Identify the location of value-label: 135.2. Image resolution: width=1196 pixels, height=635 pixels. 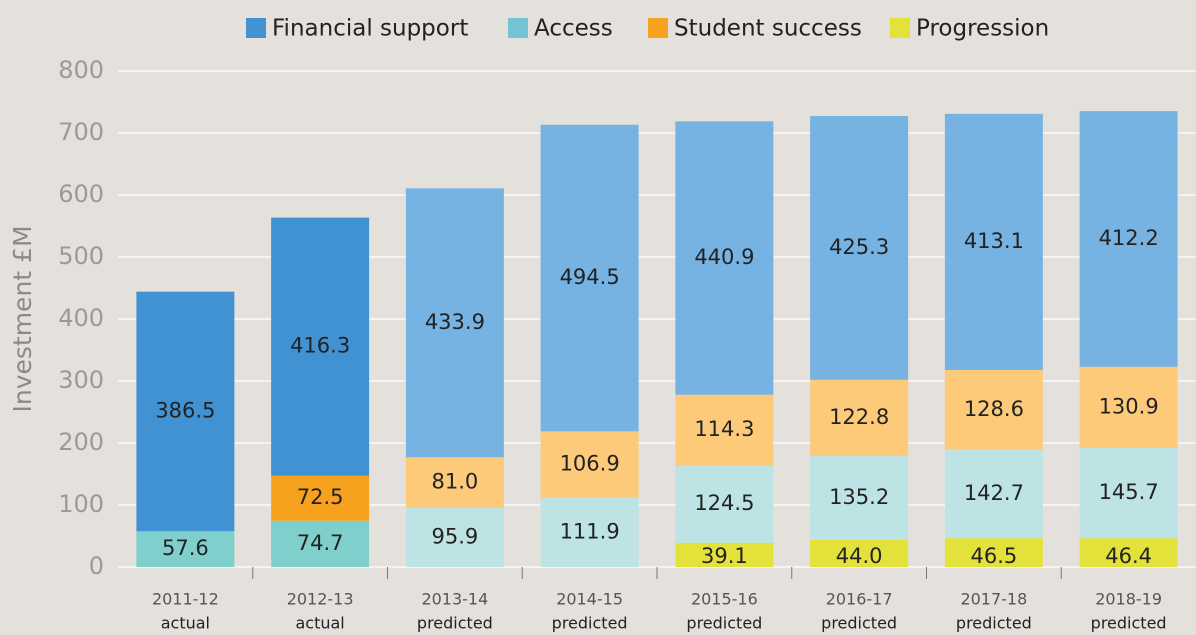
(859, 497).